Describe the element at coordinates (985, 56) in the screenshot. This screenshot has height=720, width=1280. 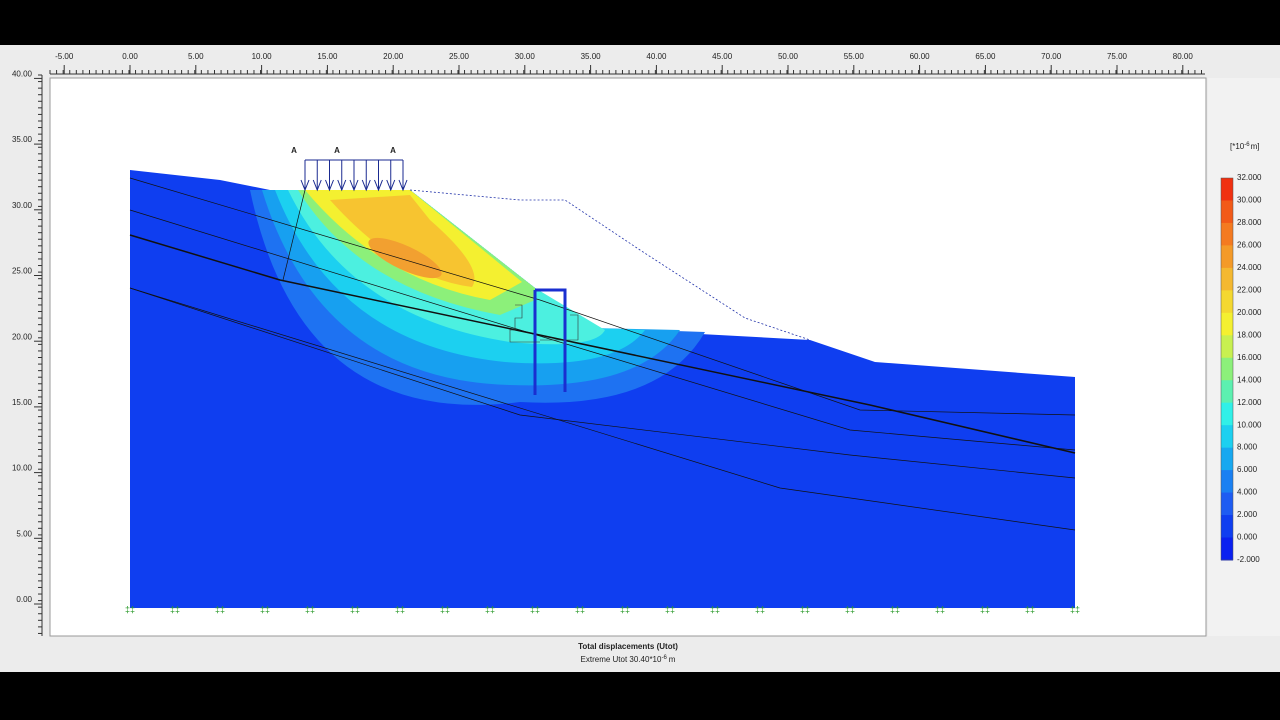
I see `x-ruler-label: 65.00` at that location.